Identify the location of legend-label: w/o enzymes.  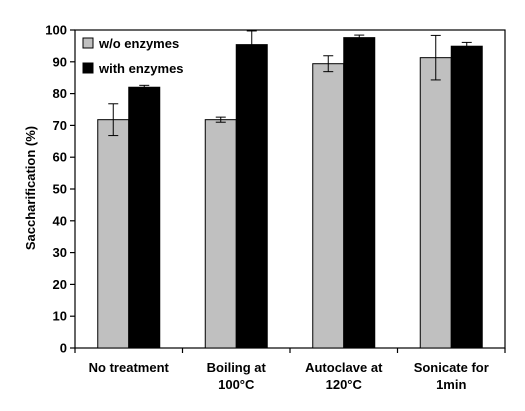
(138, 43).